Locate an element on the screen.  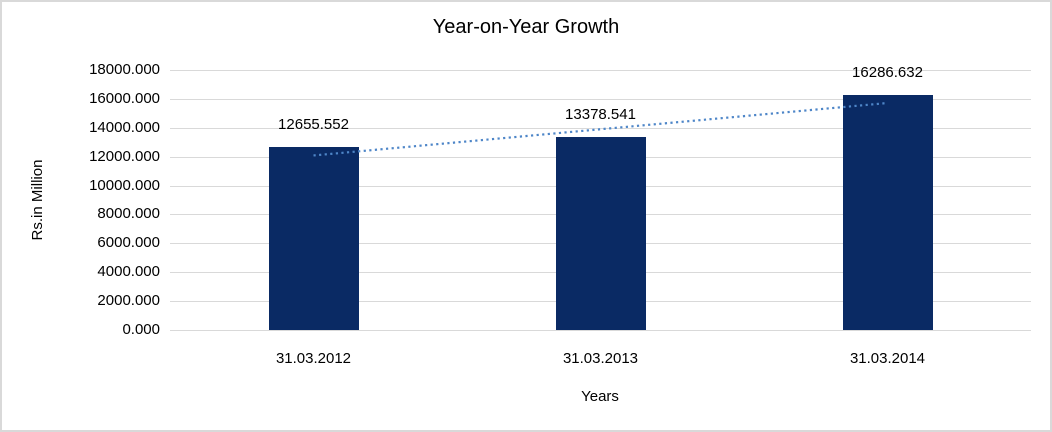
y-tick-label: 0.000 is located at coordinates (141, 329).